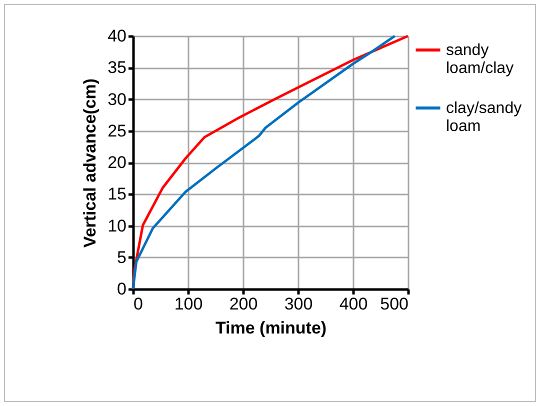  What do you see at coordinates (90, 163) in the screenshot?
I see `y-axis-title: Vertical advance(cm)` at bounding box center [90, 163].